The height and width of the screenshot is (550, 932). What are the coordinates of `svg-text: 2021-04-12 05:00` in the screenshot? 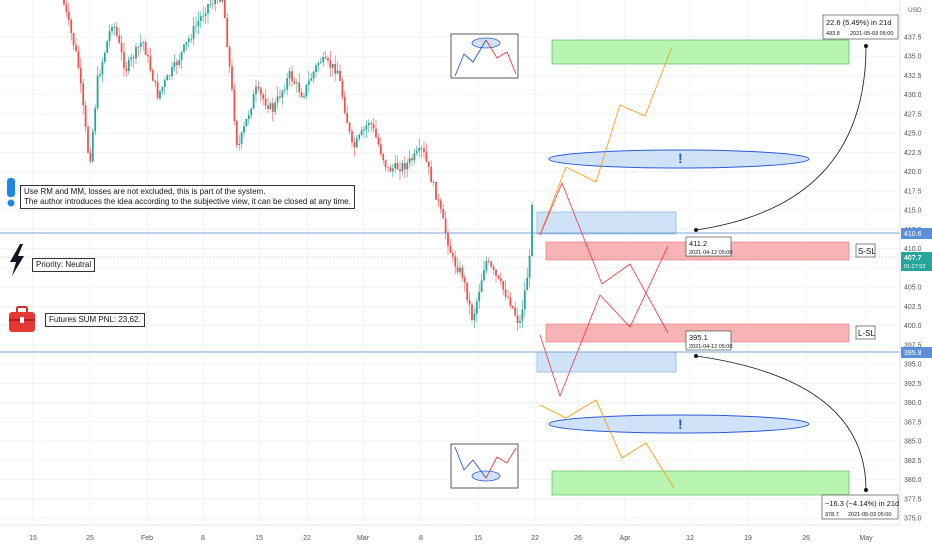 It's located at (710, 253).